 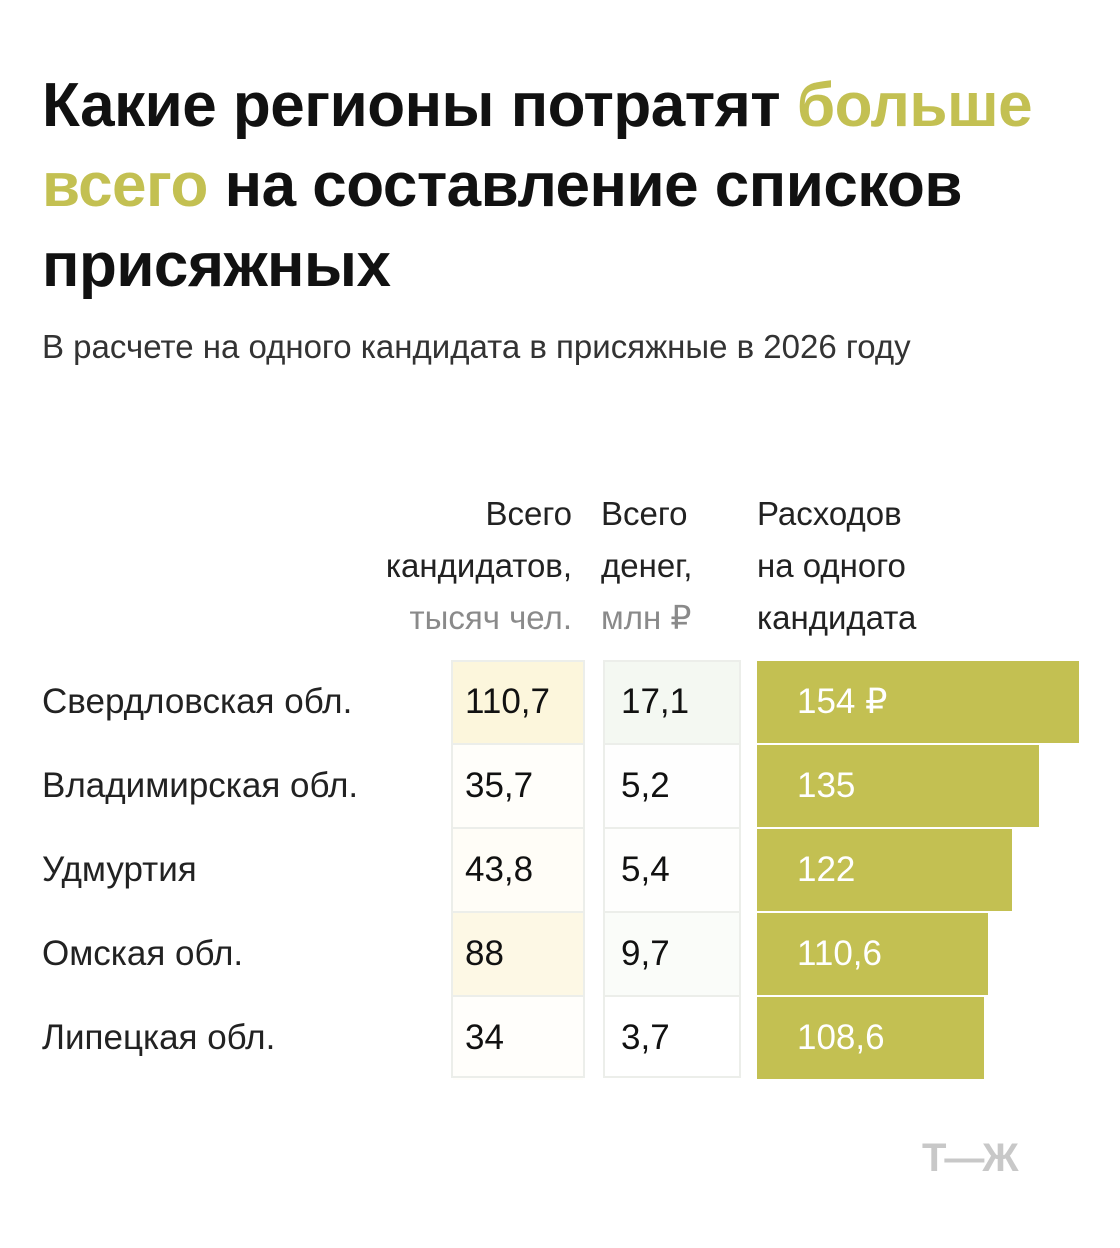 What do you see at coordinates (528, 513) in the screenshot?
I see `header-candidates-line1: Всего` at bounding box center [528, 513].